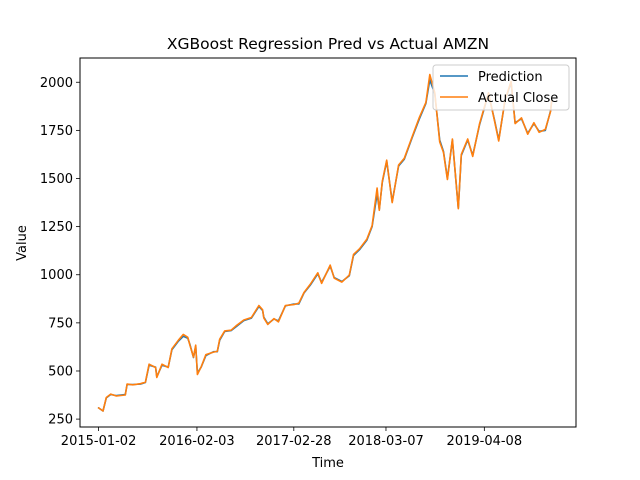 This screenshot has width=640, height=480. Describe the element at coordinates (294, 441) in the screenshot. I see `x-tick-label: 2017-02-28` at that location.